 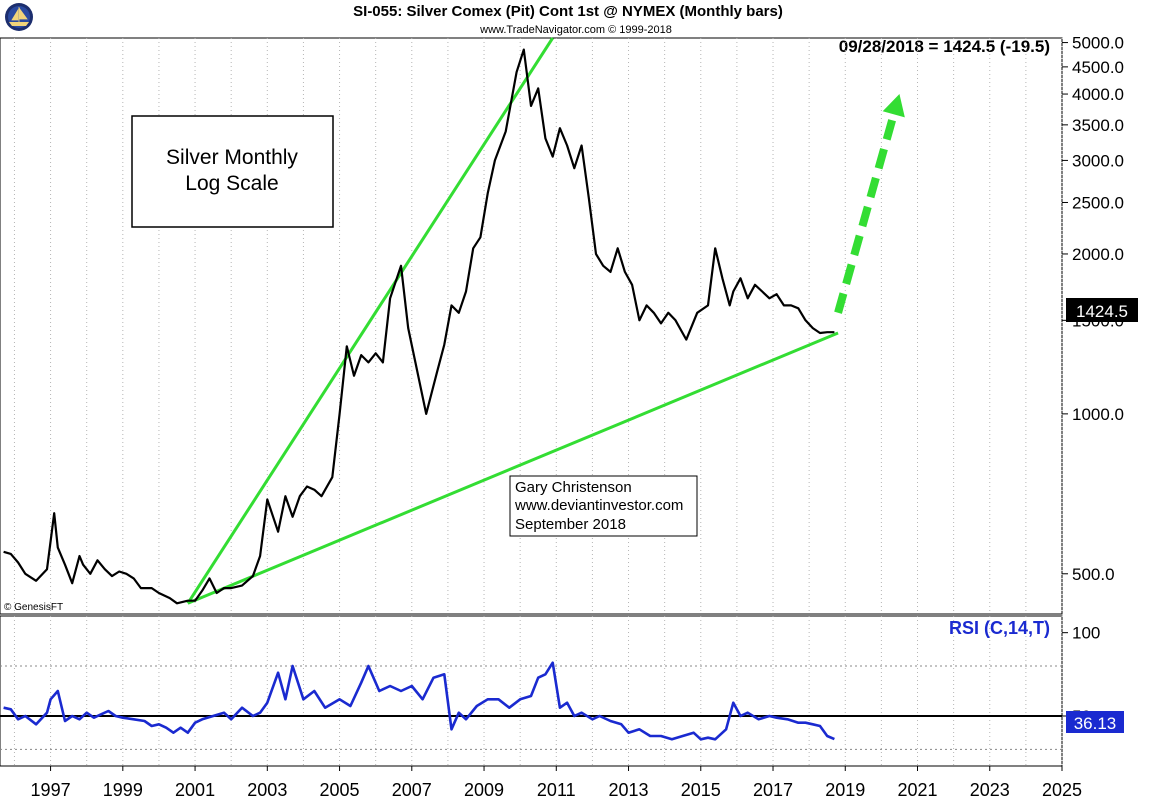 I want to click on rsi-last-badge-text: 36.13, so click(x=1095, y=723).